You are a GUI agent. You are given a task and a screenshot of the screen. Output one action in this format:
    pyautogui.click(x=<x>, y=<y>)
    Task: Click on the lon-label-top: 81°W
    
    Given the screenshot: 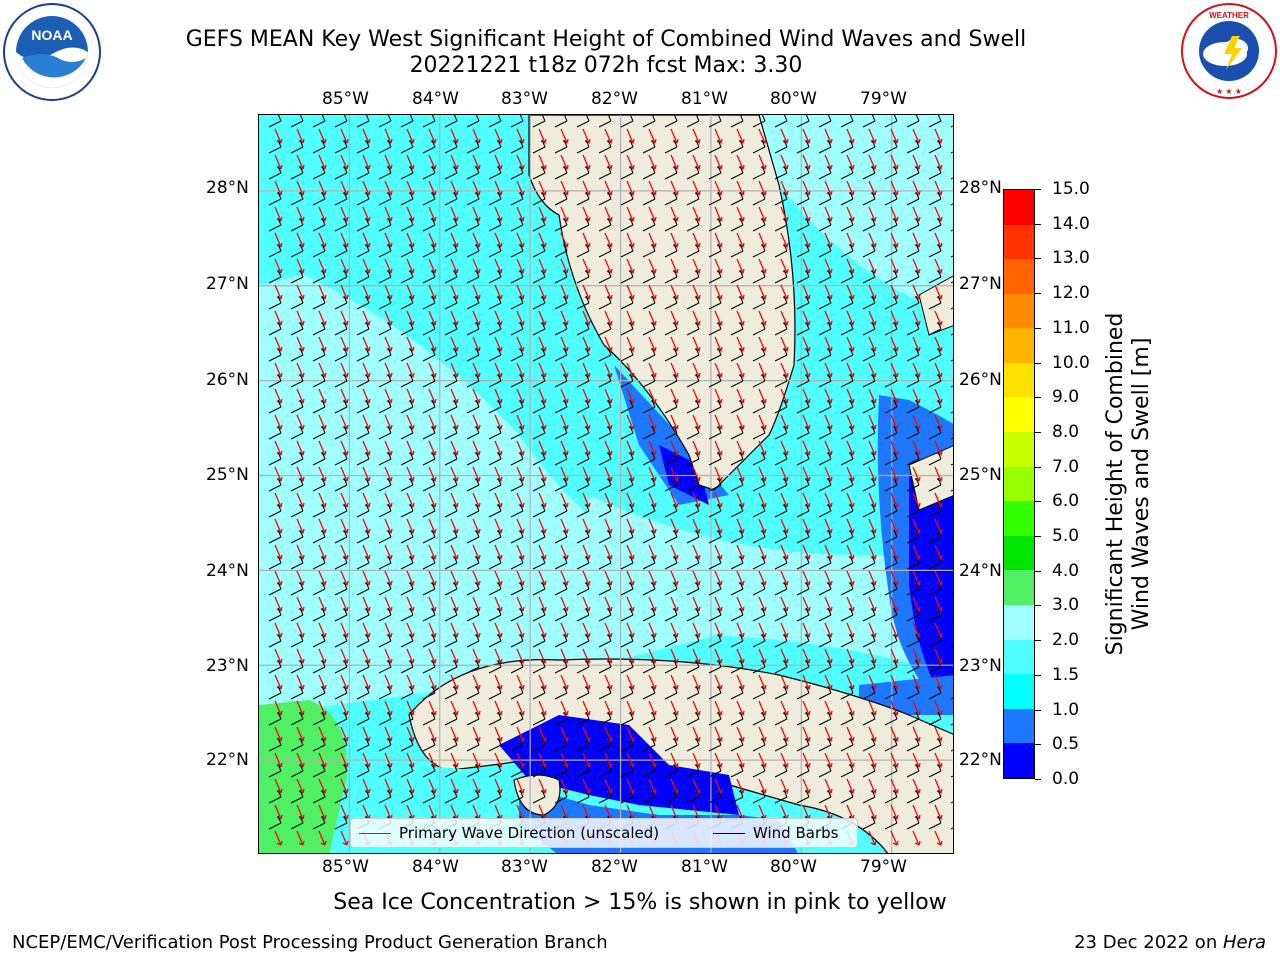 What is the action you would take?
    pyautogui.click(x=704, y=99)
    